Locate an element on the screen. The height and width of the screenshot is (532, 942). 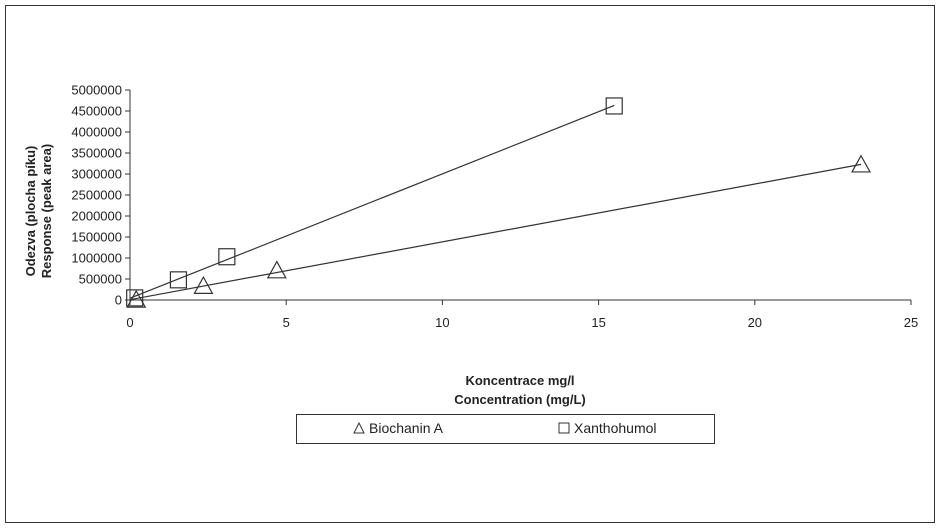
y-tick-label: 1500000 is located at coordinates (96, 237).